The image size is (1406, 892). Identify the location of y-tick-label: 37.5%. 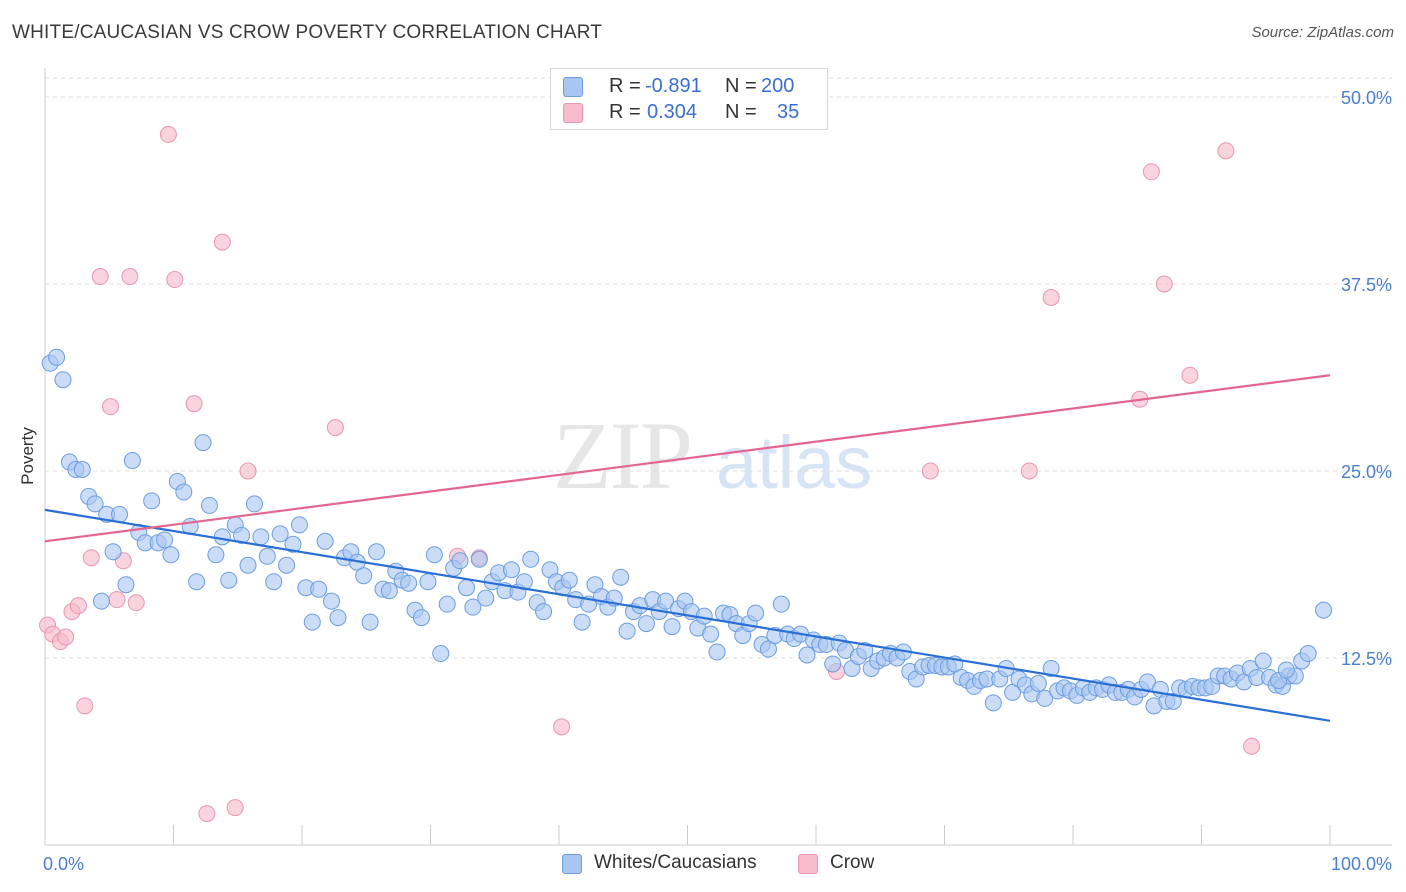
(1366, 285).